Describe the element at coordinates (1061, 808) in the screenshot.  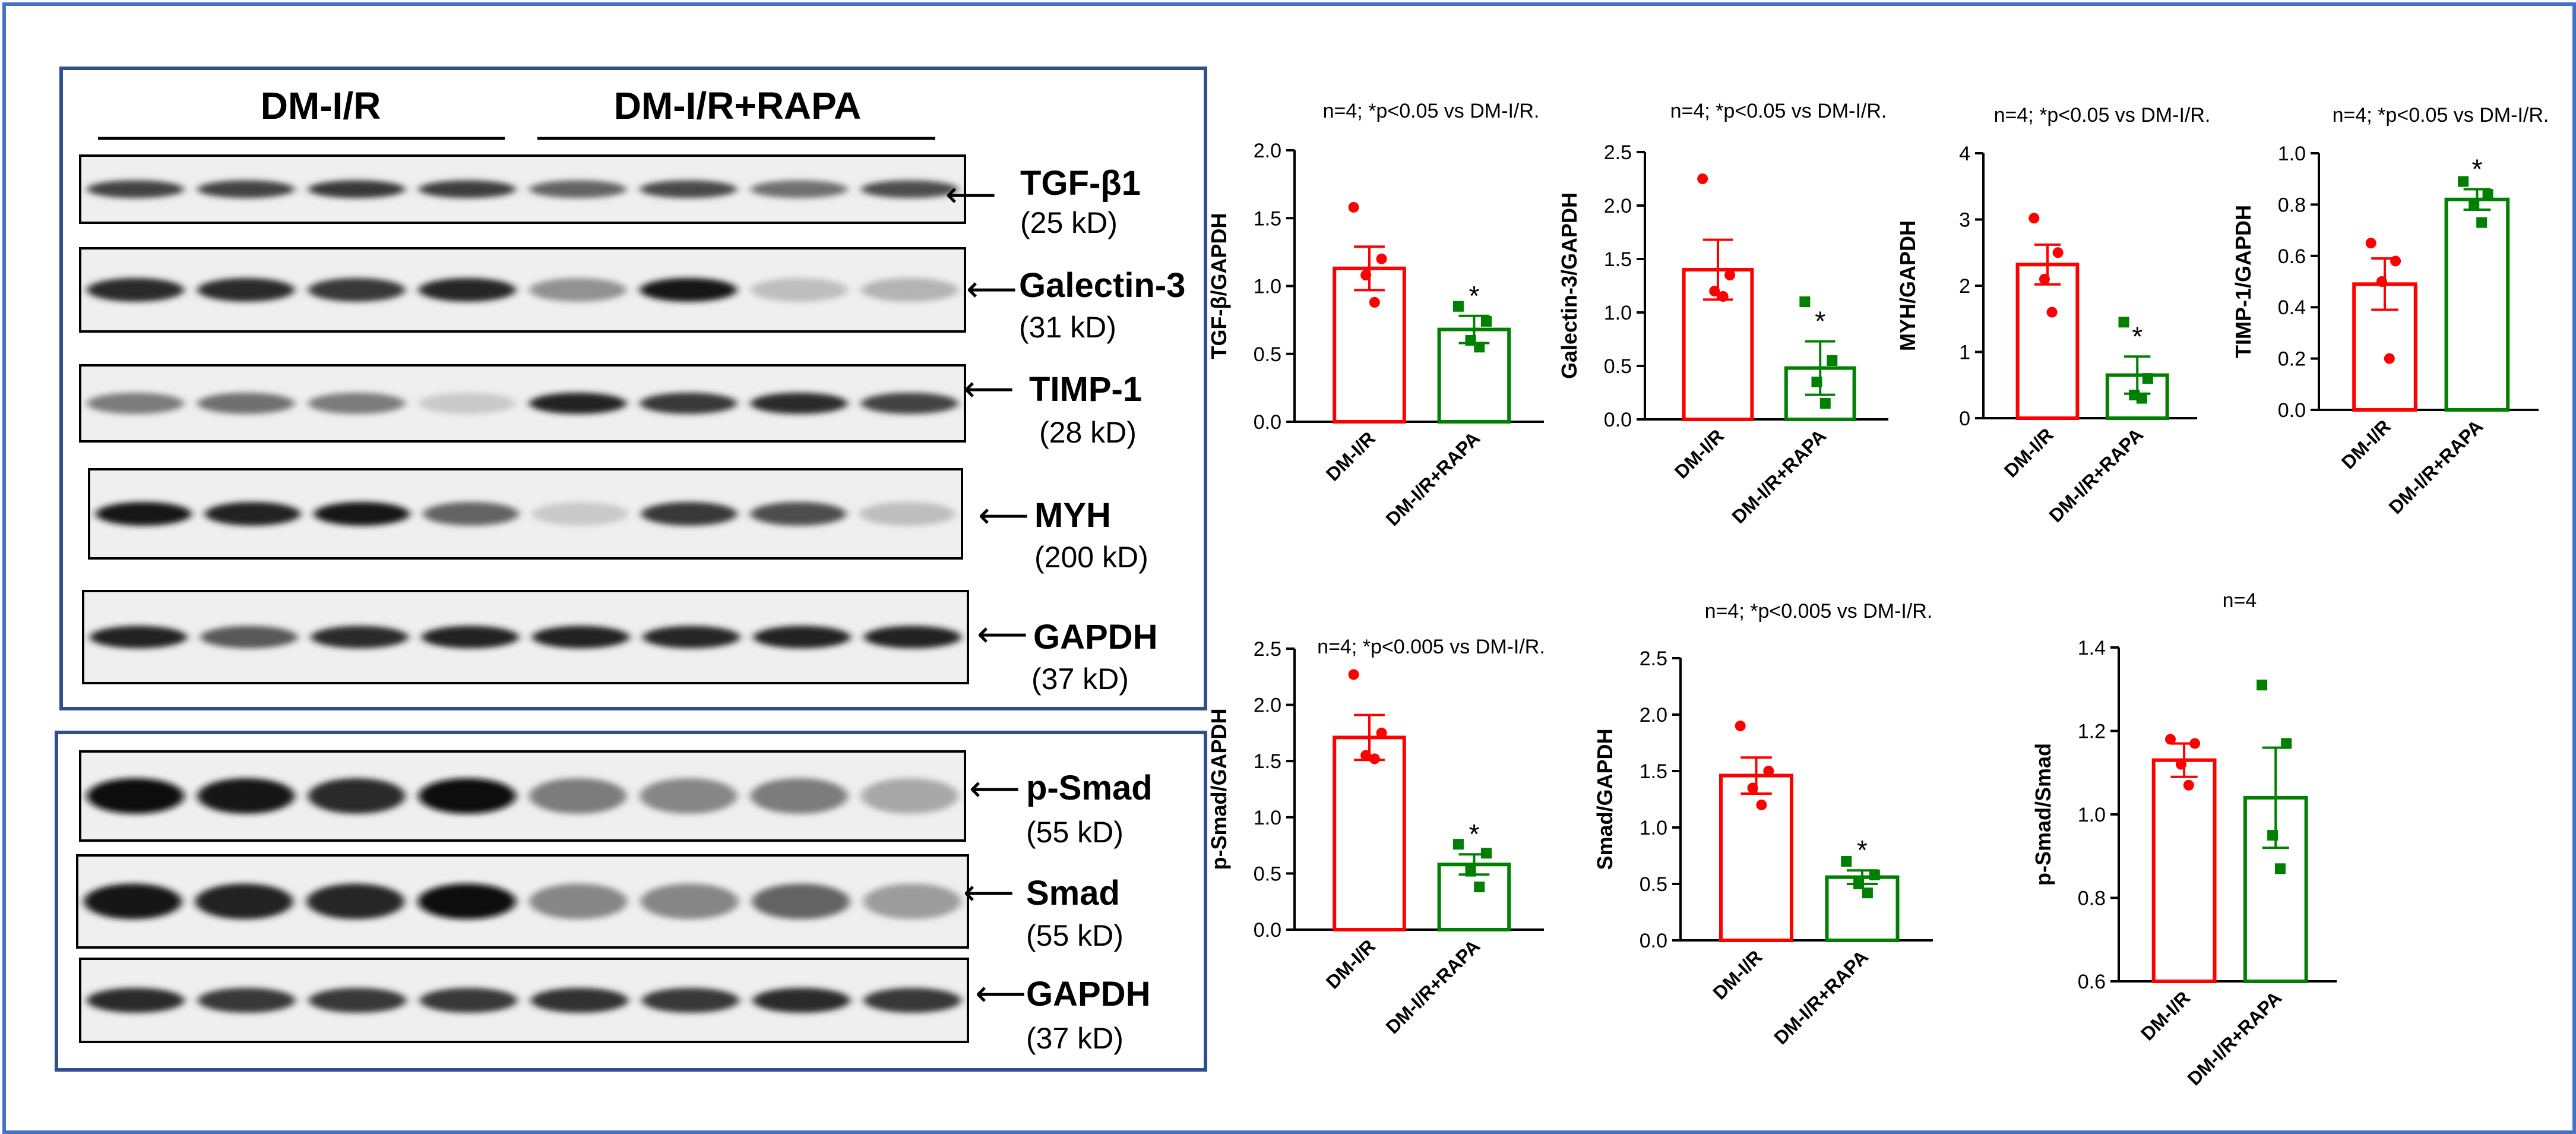
I see `strip-label-psmad: ⟵ p-Smad (55 kD)` at that location.